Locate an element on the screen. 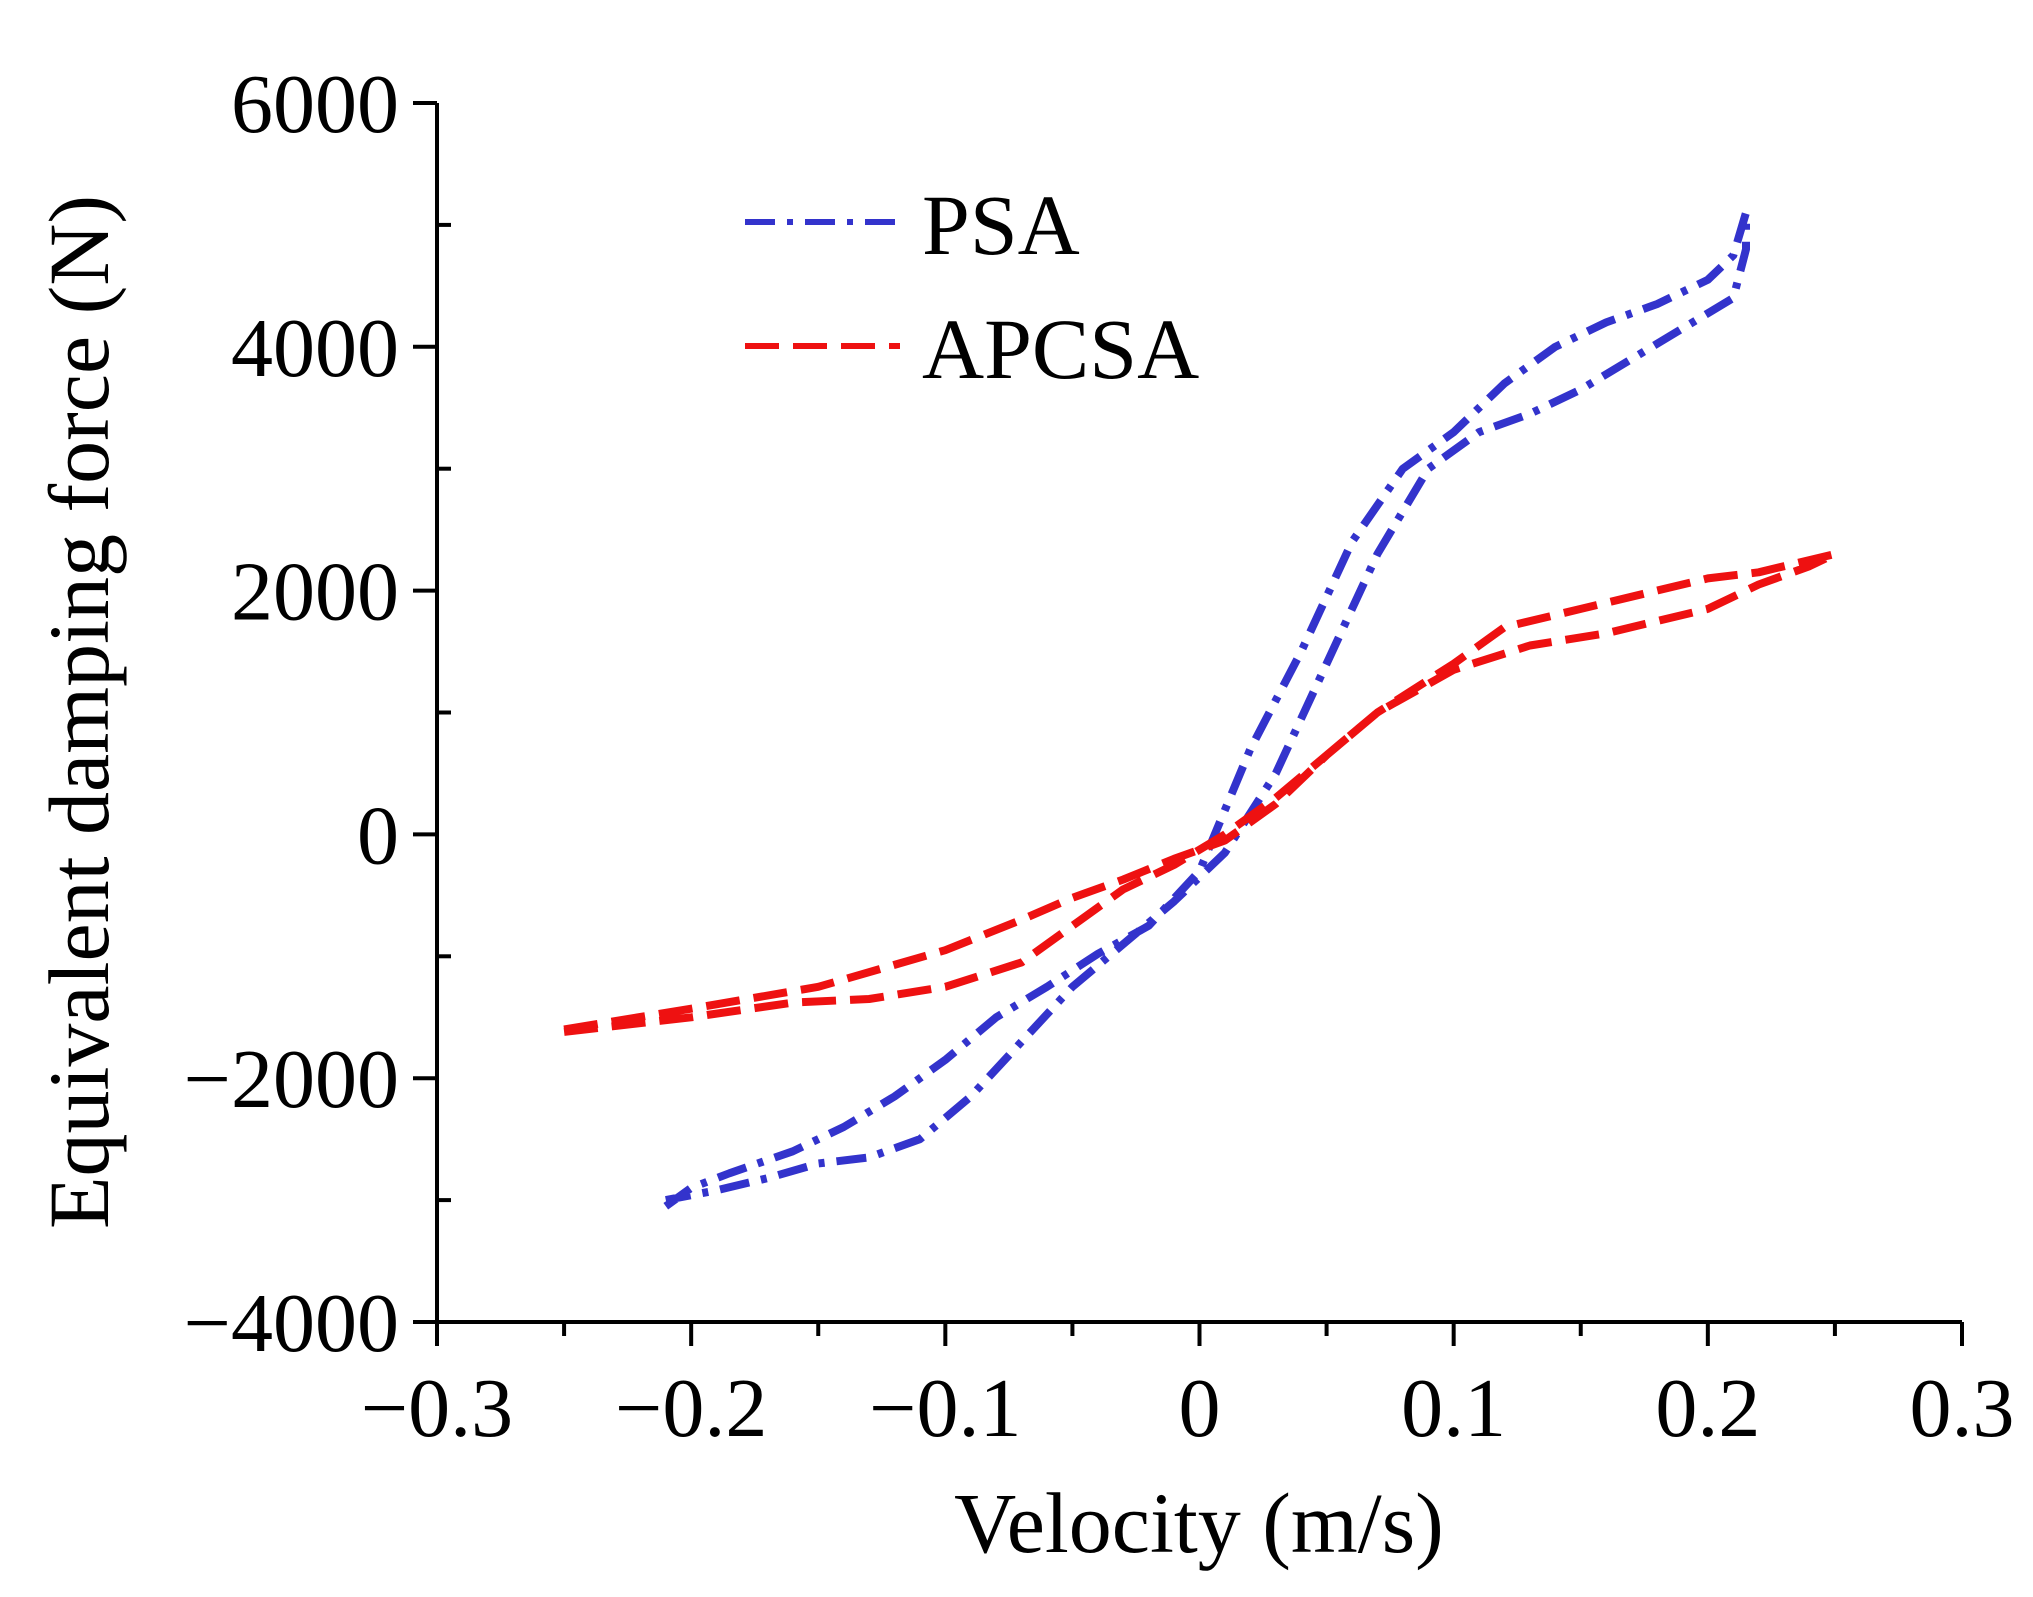 This screenshot has width=2033, height=1597. y-tick-label: −2000 is located at coordinates (291, 1079).